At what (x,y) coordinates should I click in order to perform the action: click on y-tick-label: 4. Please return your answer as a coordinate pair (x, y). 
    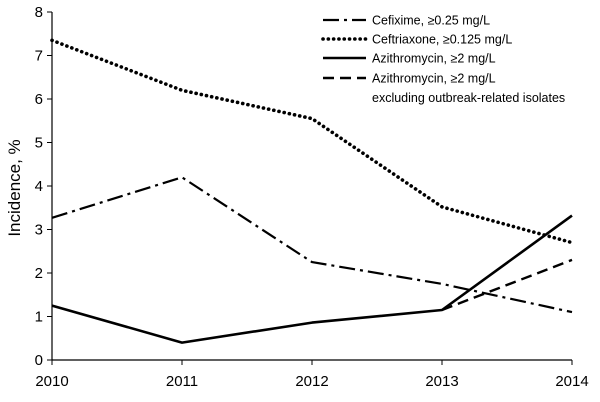
    Looking at the image, I should click on (39, 186).